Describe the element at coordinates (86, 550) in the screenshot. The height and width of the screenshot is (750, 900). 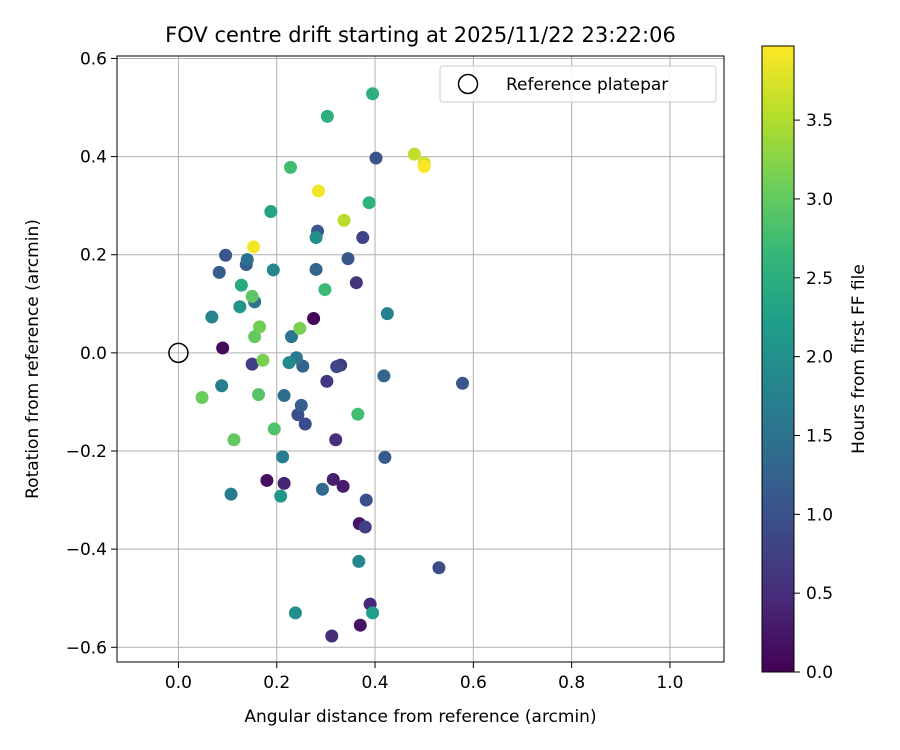
I see `y-tick-label: −0.4` at that location.